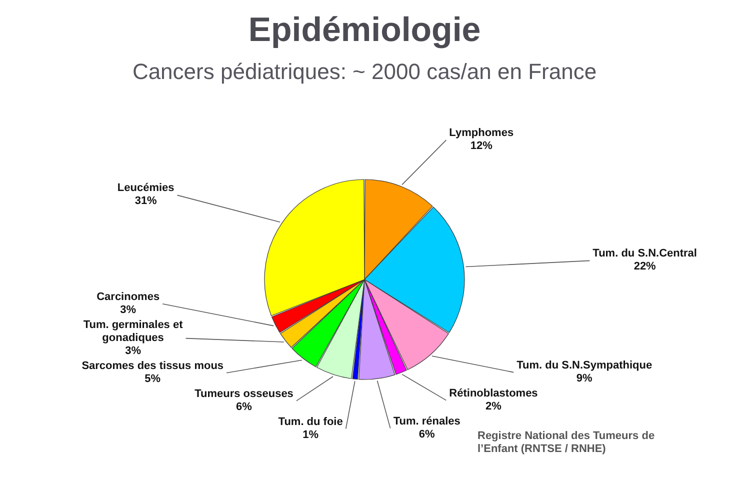  Describe the element at coordinates (310, 434) in the screenshot. I see `data-label: 1%` at that location.